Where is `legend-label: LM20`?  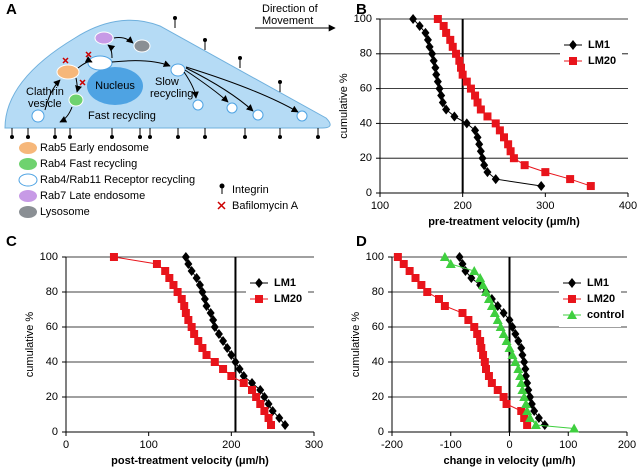 legend-label: LM20 is located at coordinates (601, 299).